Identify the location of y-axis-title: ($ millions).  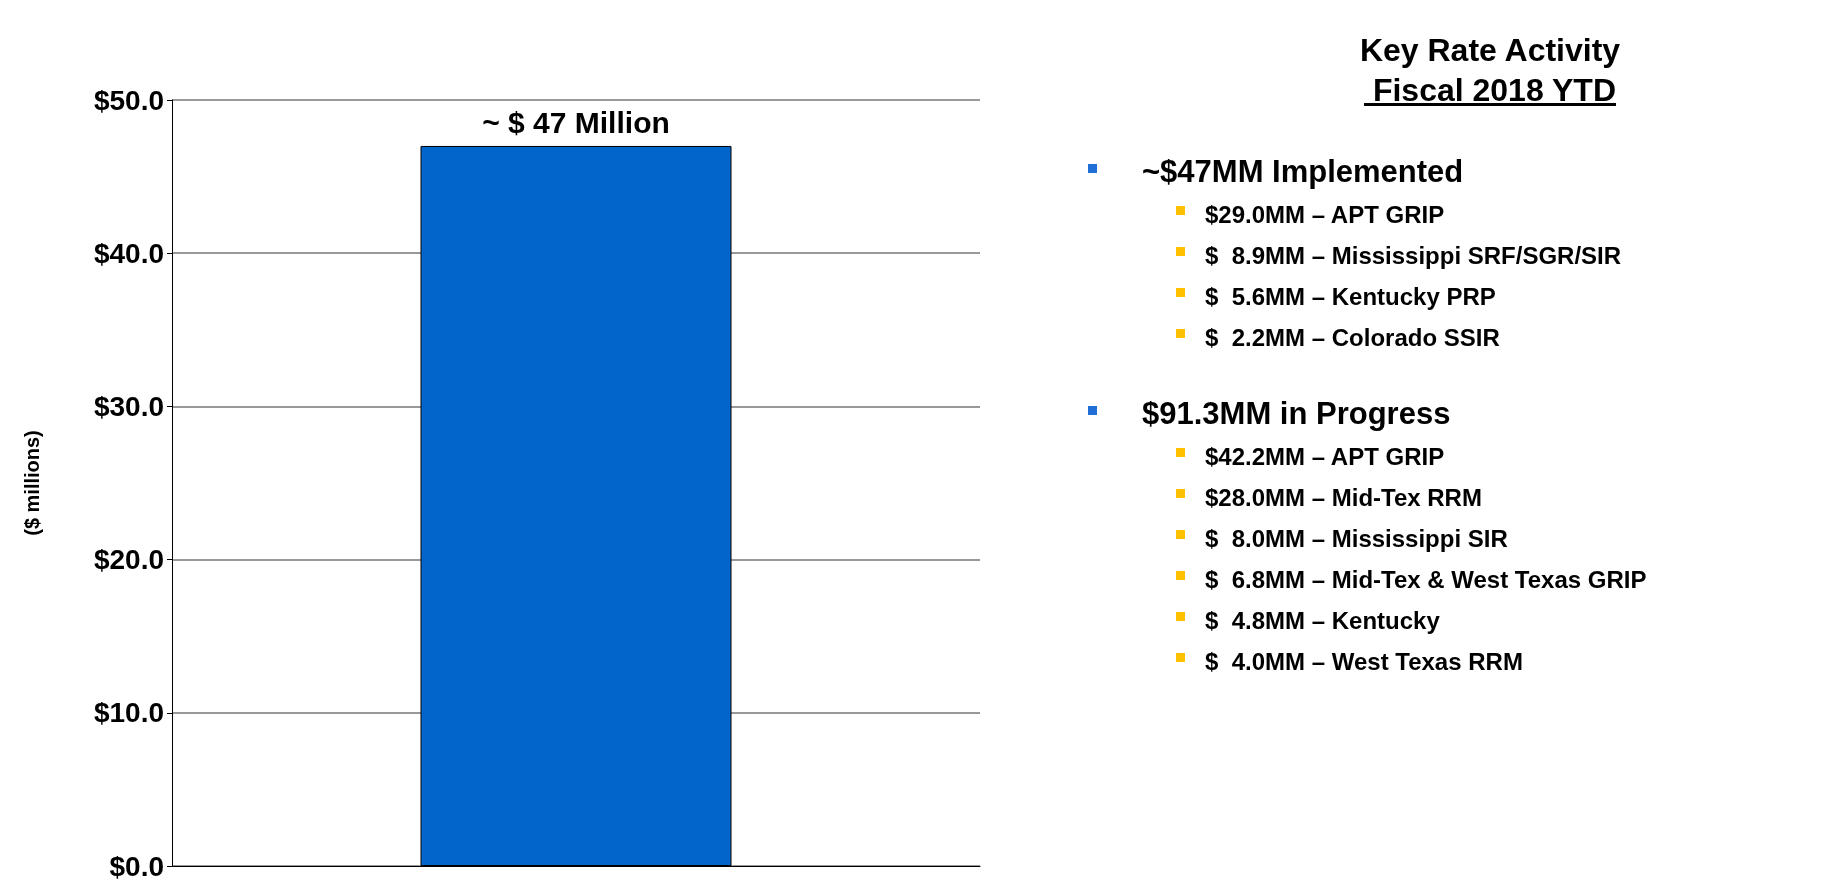
(32, 483).